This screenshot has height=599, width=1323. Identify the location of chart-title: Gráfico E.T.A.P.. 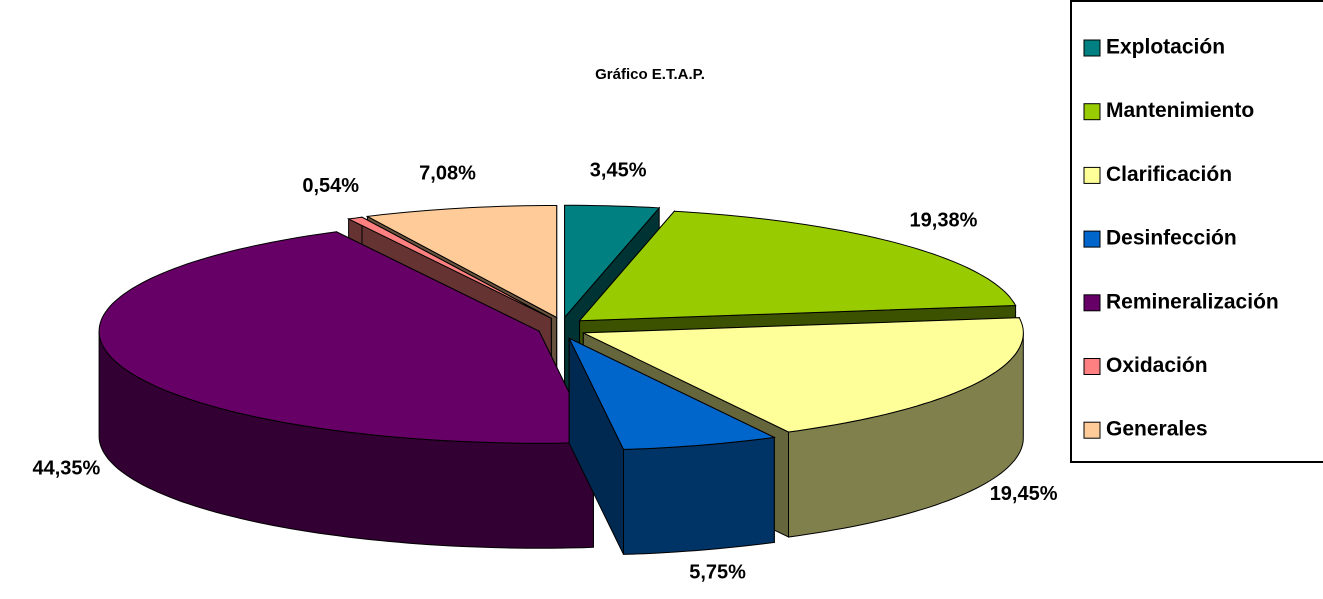
(650, 74).